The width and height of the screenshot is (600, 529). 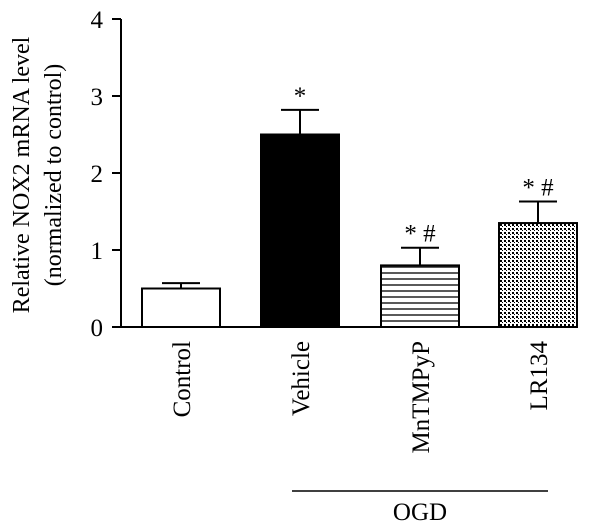 I want to click on bar-lr134, so click(x=538, y=275).